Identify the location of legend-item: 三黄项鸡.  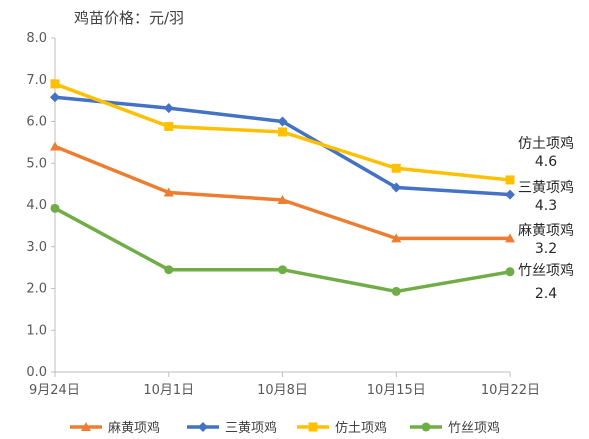
(232, 428).